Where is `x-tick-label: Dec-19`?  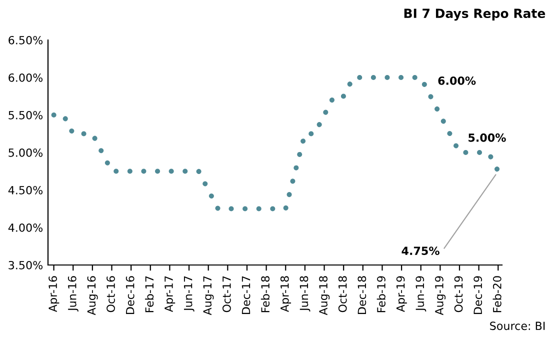 x-tick-label: Dec-19 is located at coordinates (478, 295).